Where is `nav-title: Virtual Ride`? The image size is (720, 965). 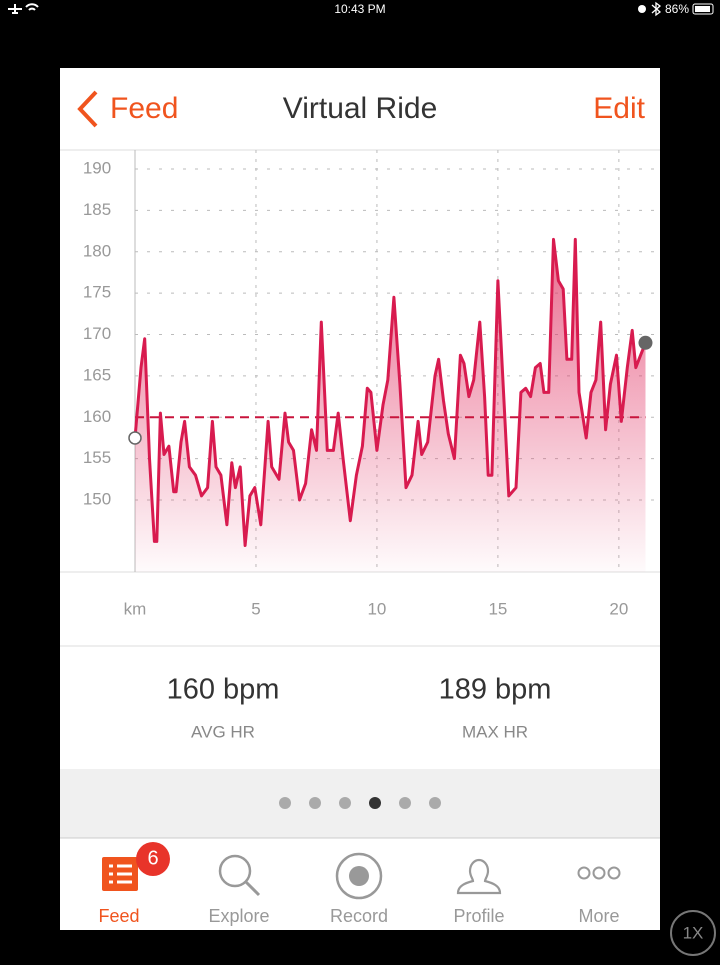
nav-title: Virtual Ride is located at coordinates (360, 108).